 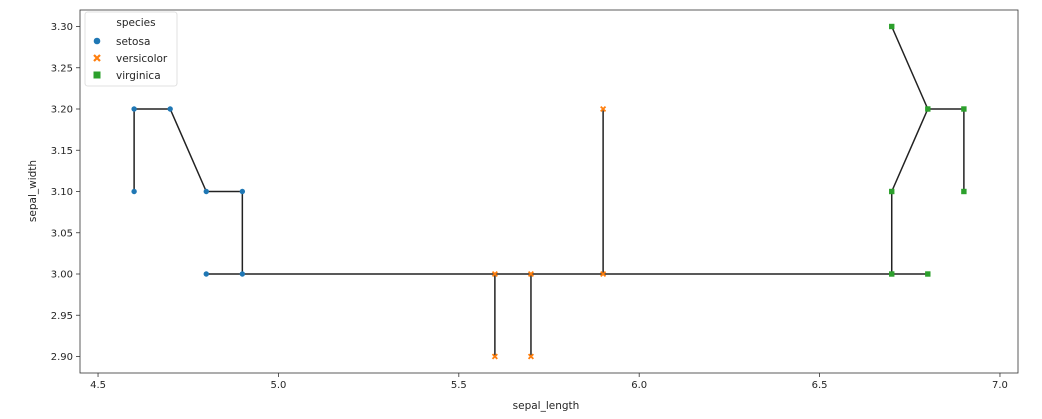 I want to click on y-tick-label: 3.30, so click(x=62, y=27).